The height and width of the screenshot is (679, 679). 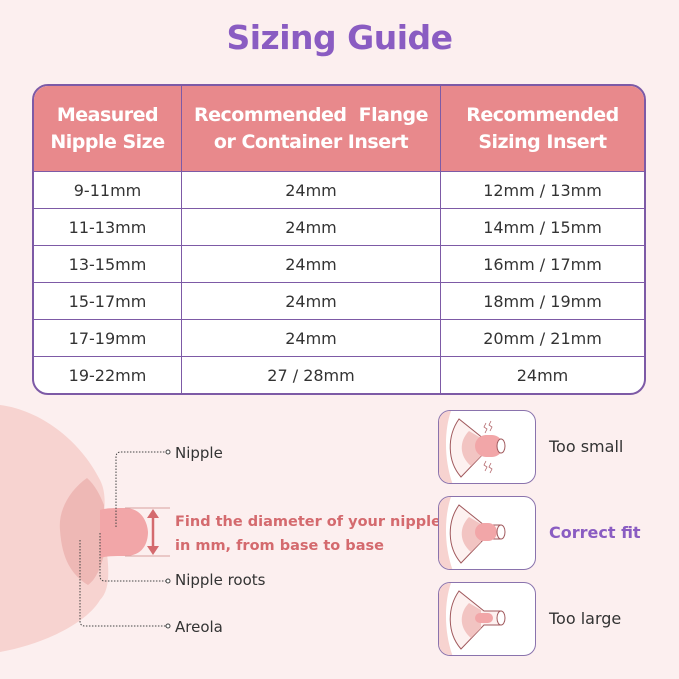 I want to click on table-row: 15-17mm 24mm 18mm / 19mm, so click(x=339, y=300).